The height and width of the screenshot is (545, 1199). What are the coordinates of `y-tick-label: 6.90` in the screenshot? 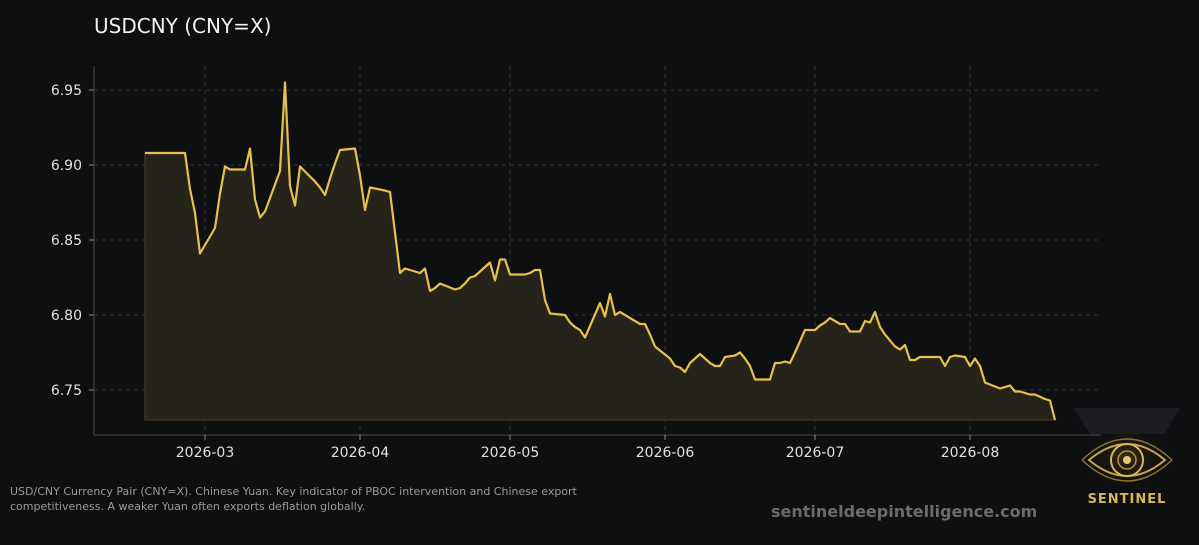 It's located at (66, 166).